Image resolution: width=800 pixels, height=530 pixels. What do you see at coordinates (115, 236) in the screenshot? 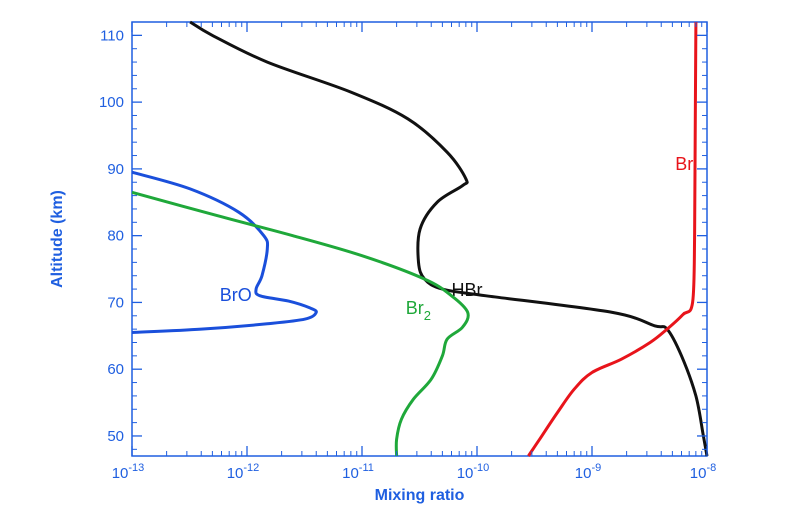
I see `y-tick-label: 80` at bounding box center [115, 236].